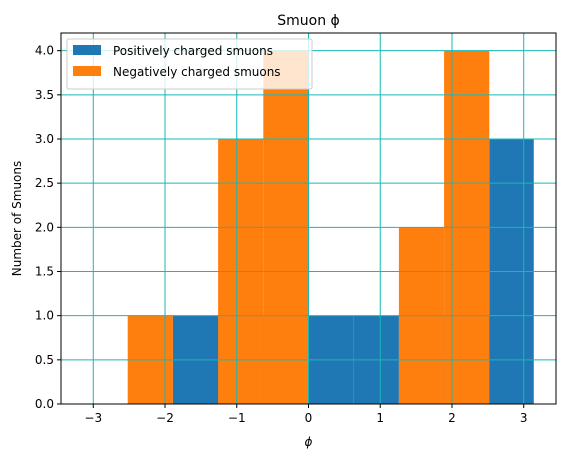 This screenshot has height=461, width=567. What do you see at coordinates (197, 72) in the screenshot?
I see `legend-label-negative: Negatively charged smuons` at bounding box center [197, 72].